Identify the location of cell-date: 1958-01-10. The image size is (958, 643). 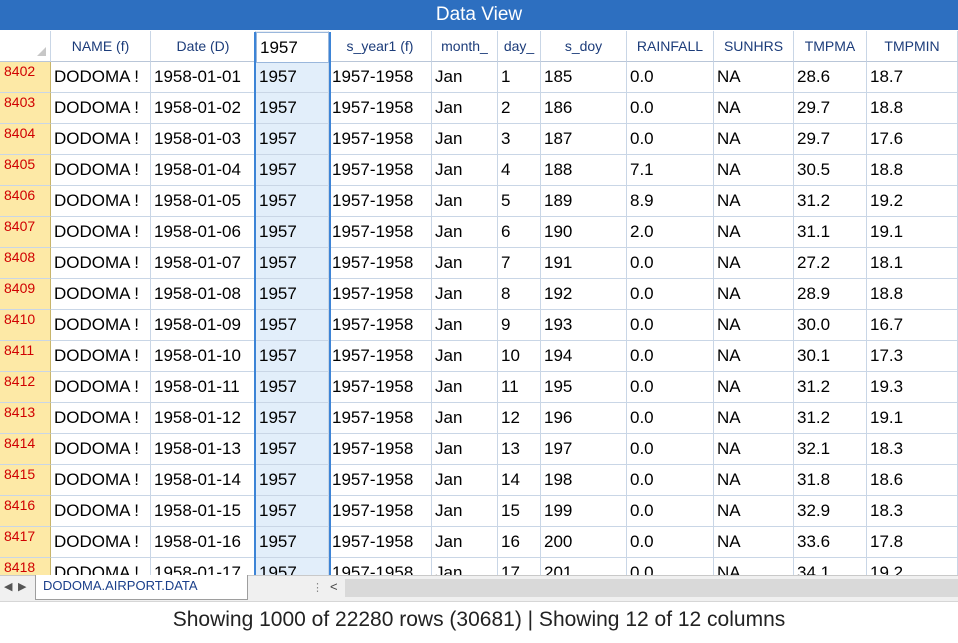
(203, 356).